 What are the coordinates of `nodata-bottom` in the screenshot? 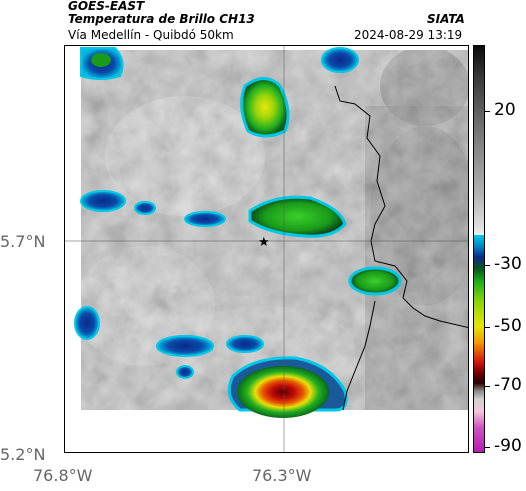 It's located at (266, 431).